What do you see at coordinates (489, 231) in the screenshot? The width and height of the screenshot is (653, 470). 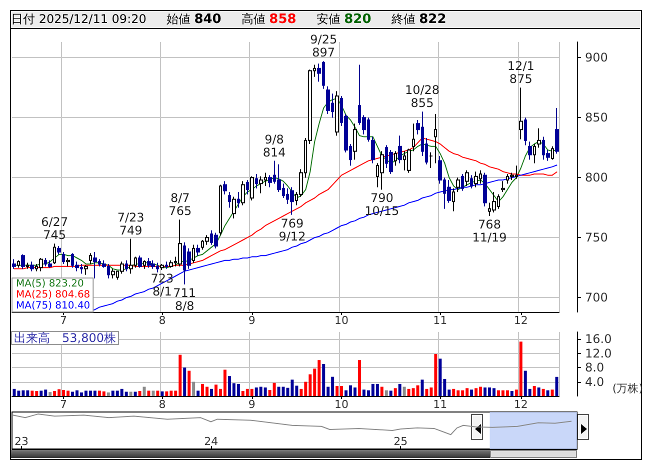 I see `annotation: 768 11/19` at bounding box center [489, 231].